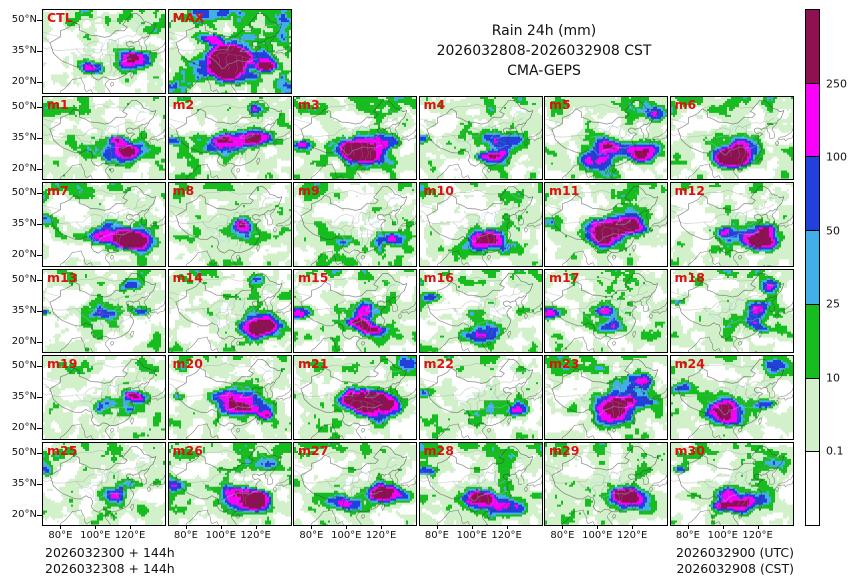  What do you see at coordinates (355, 397) in the screenshot?
I see `map-panel-m21: m21` at bounding box center [355, 397].